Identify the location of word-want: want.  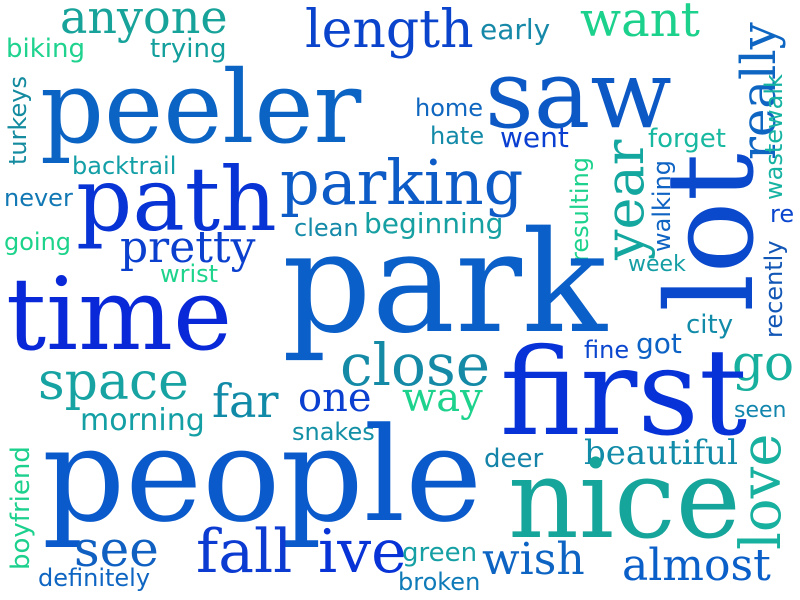
(640, 24).